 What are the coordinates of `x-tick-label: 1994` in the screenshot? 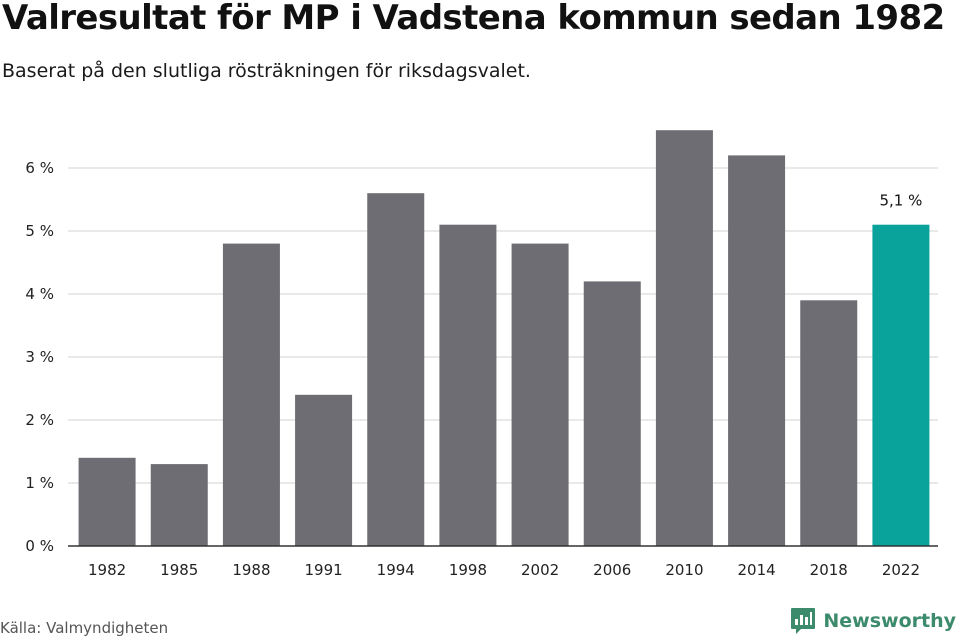 It's located at (396, 570).